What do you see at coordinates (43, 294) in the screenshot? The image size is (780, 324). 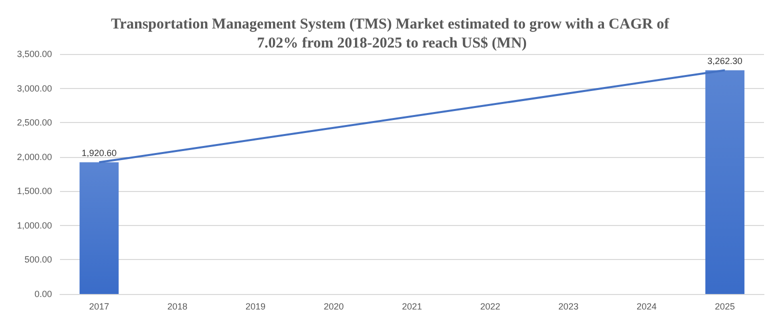 I see `y-tick-label: 0.00` at bounding box center [43, 294].